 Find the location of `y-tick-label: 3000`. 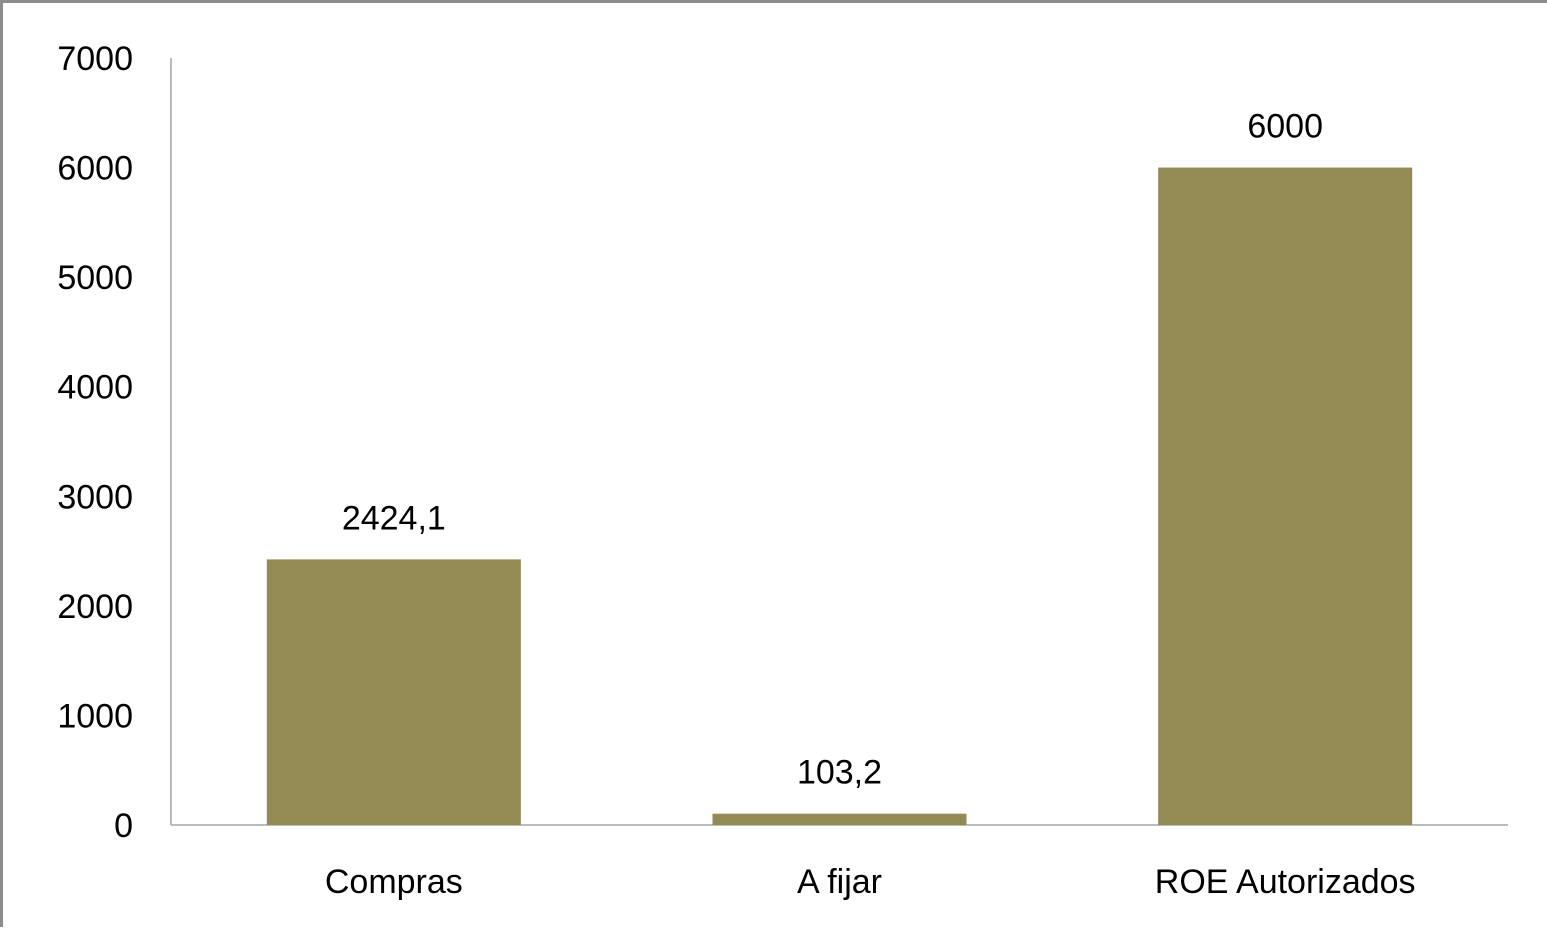

y-tick-label: 3000 is located at coordinates (95, 497).